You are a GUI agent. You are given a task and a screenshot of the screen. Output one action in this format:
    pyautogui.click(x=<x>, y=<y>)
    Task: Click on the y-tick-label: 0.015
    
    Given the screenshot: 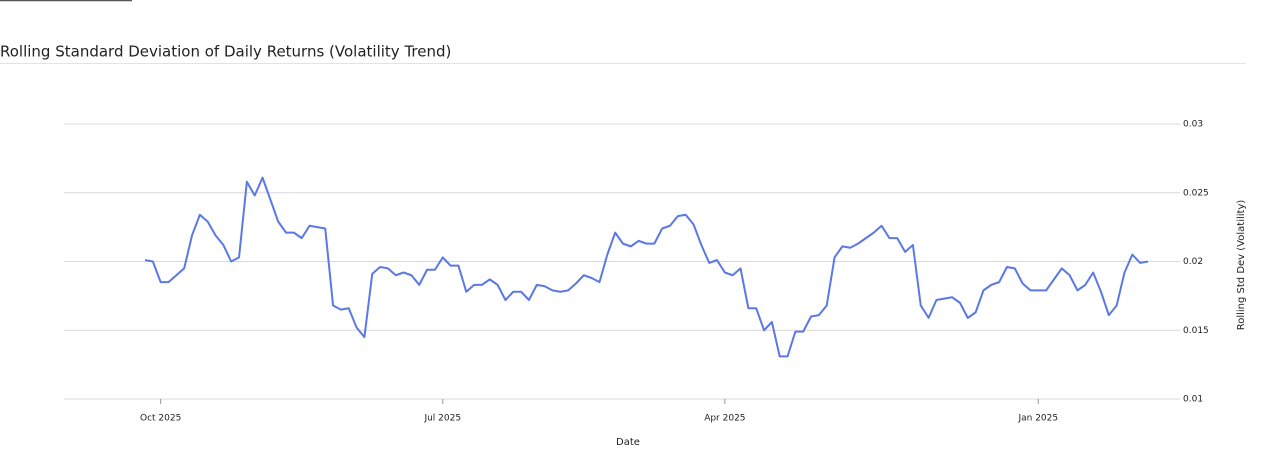 What is the action you would take?
    pyautogui.click(x=1196, y=331)
    